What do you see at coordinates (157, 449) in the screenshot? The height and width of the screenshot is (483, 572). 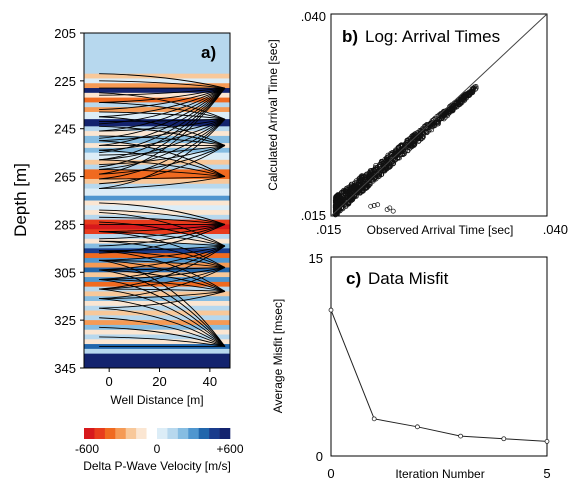 I see `colorbar-tick-label: 0` at bounding box center [157, 449].